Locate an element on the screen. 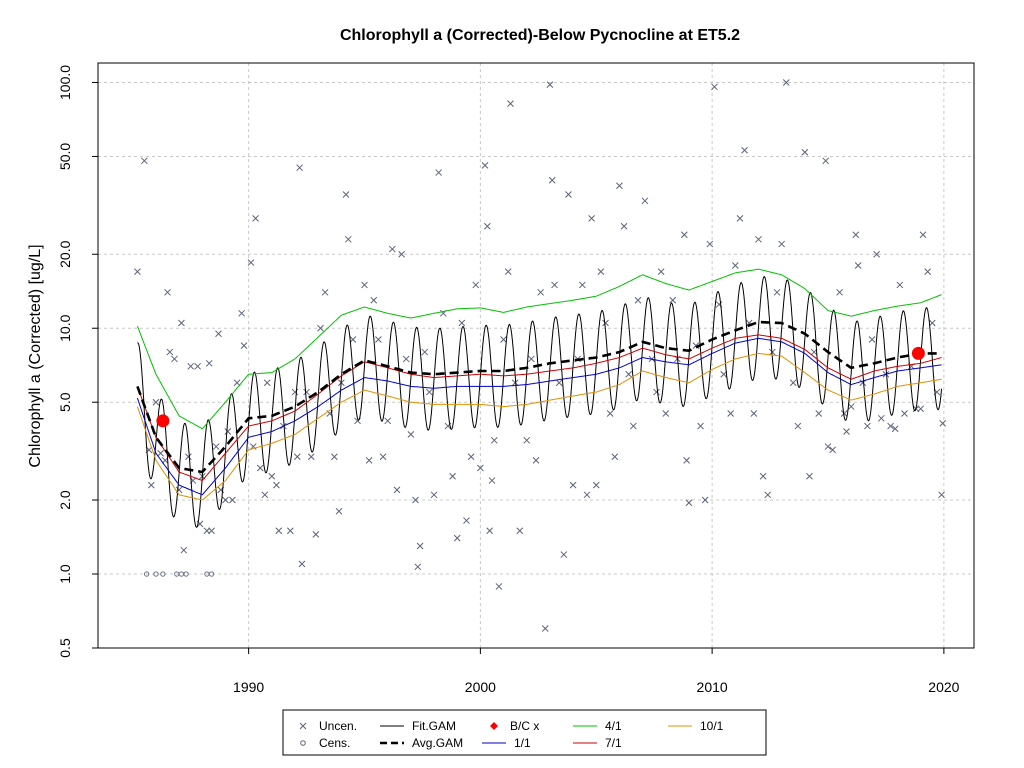 Image resolution: width=1024 pixels, height=768 pixels. y-tick-label: 5.0 is located at coordinates (65, 402).